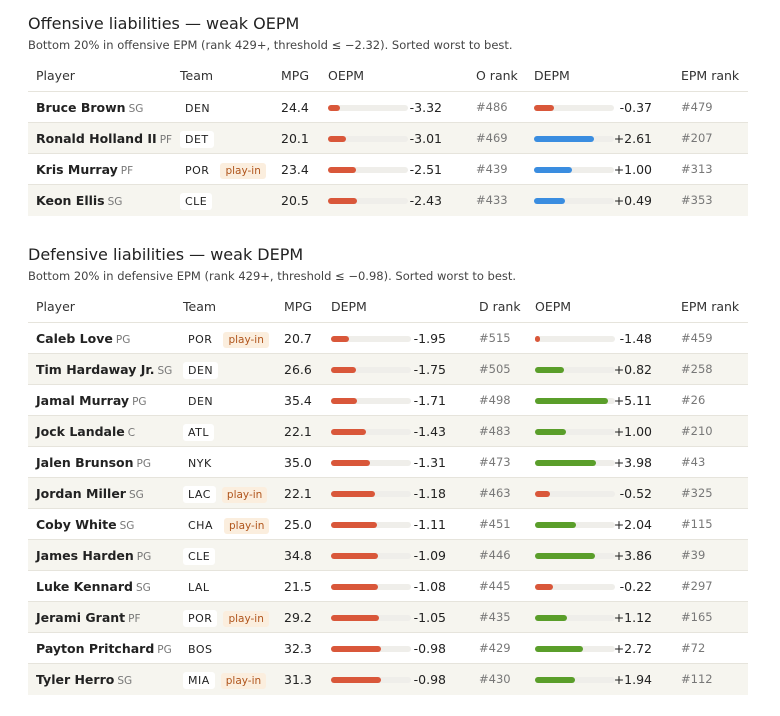 This screenshot has height=716, width=780. Describe the element at coordinates (201, 370) in the screenshot. I see `team-cell: DEN` at that location.